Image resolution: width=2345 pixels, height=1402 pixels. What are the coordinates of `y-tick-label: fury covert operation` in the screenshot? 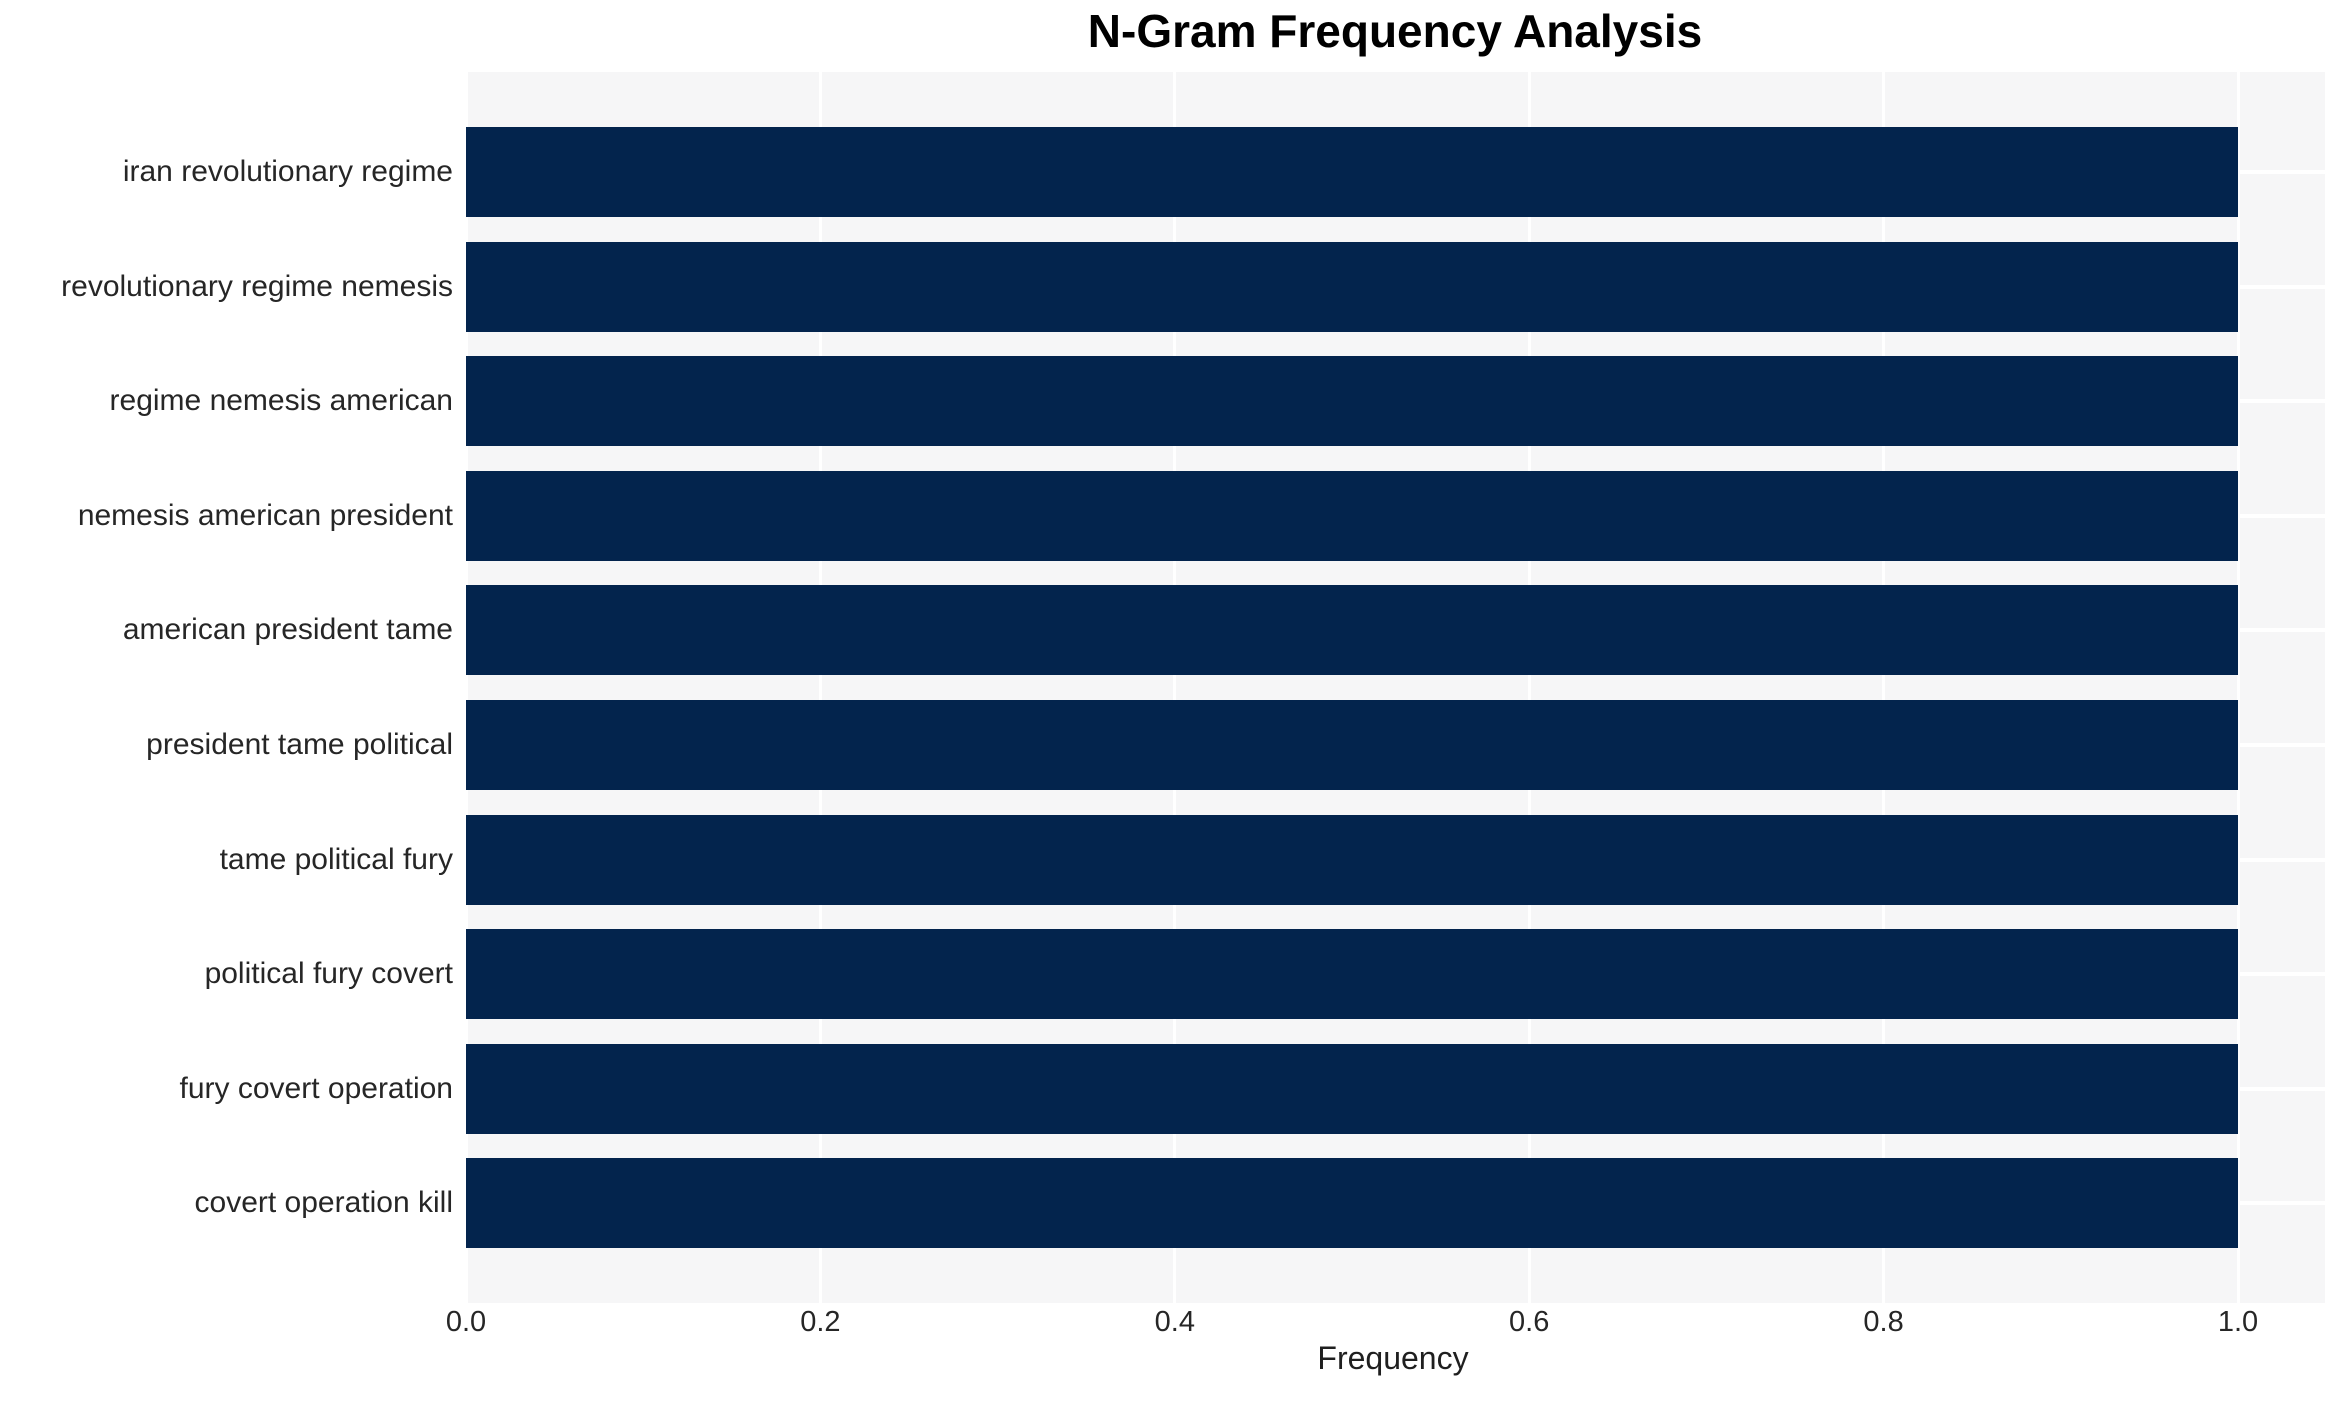 It's located at (316, 1088).